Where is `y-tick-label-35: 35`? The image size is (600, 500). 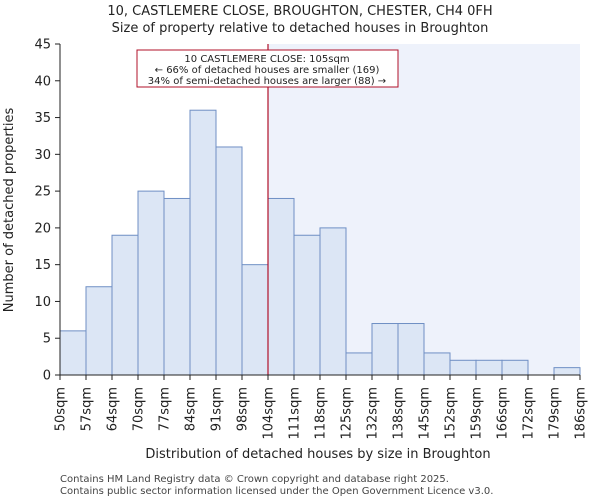
y-tick-label-35: 35 is located at coordinates (42, 118).